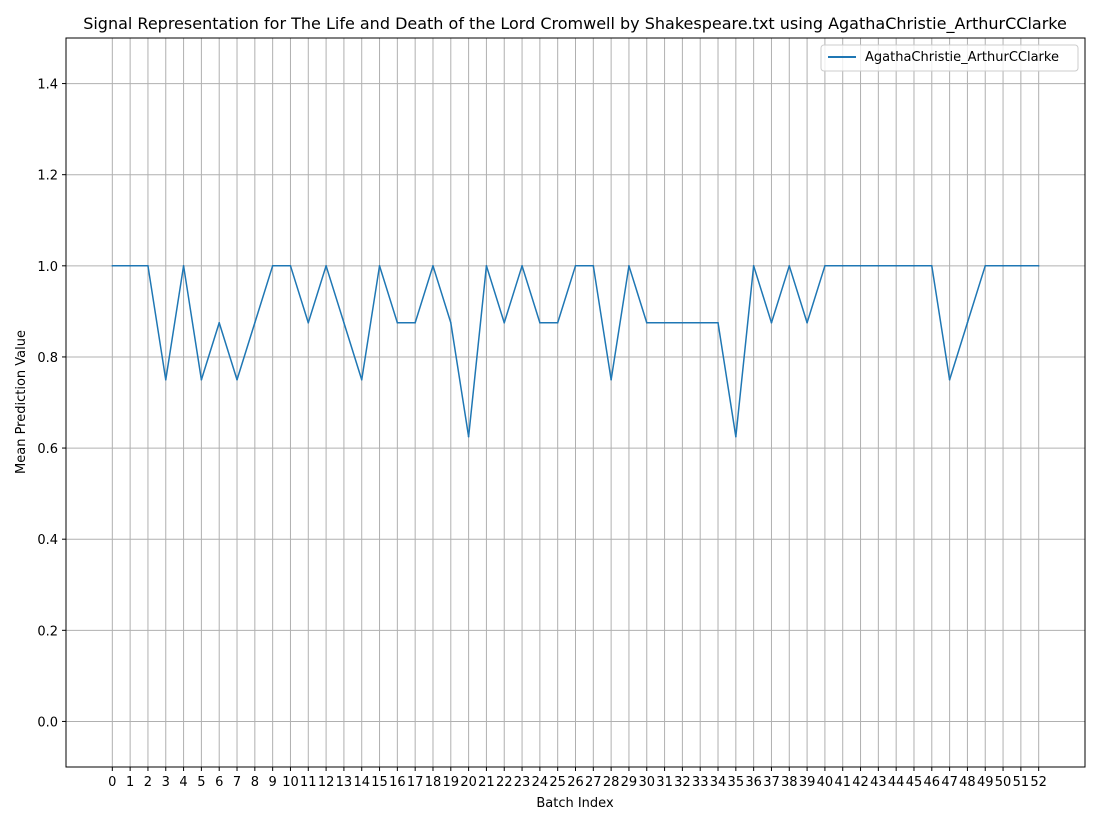 Image resolution: width=1100 pixels, height=825 pixels. What do you see at coordinates (47, 267) in the screenshot?
I see `y-tick-label: 1.0` at bounding box center [47, 267].